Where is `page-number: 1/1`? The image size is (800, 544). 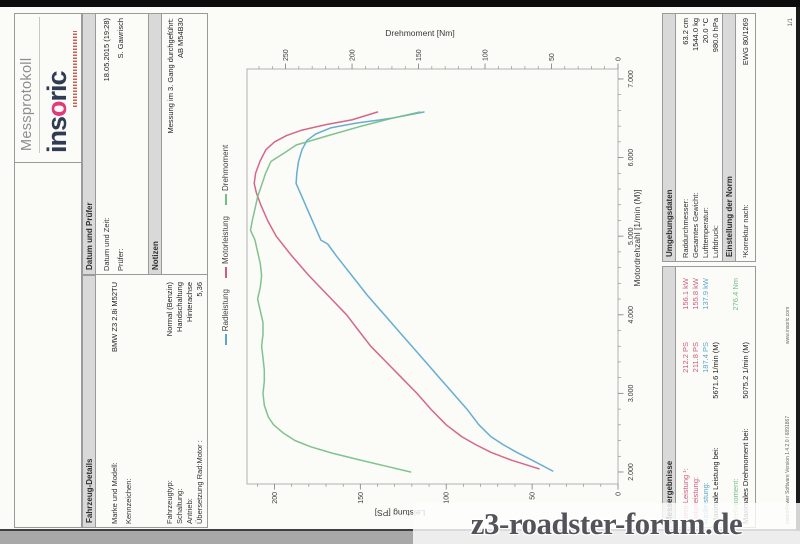 page-number: 1/1 is located at coordinates (791, 22).